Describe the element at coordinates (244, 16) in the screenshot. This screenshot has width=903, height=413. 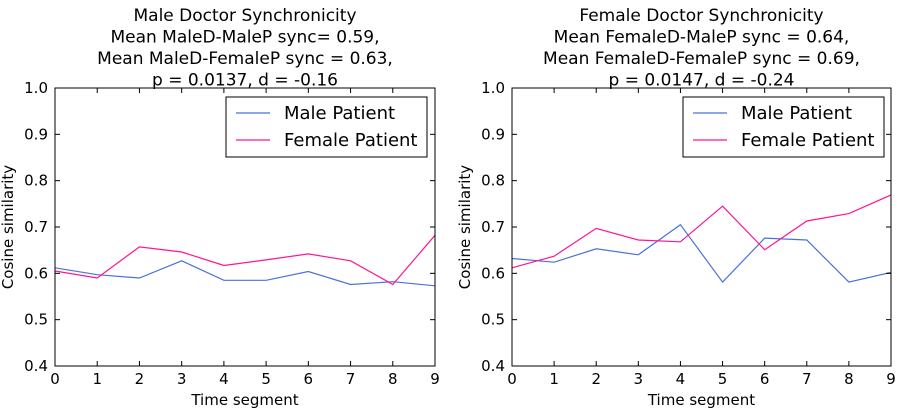
I see `chart-title-line: Male Doctor Synchronicity` at that location.